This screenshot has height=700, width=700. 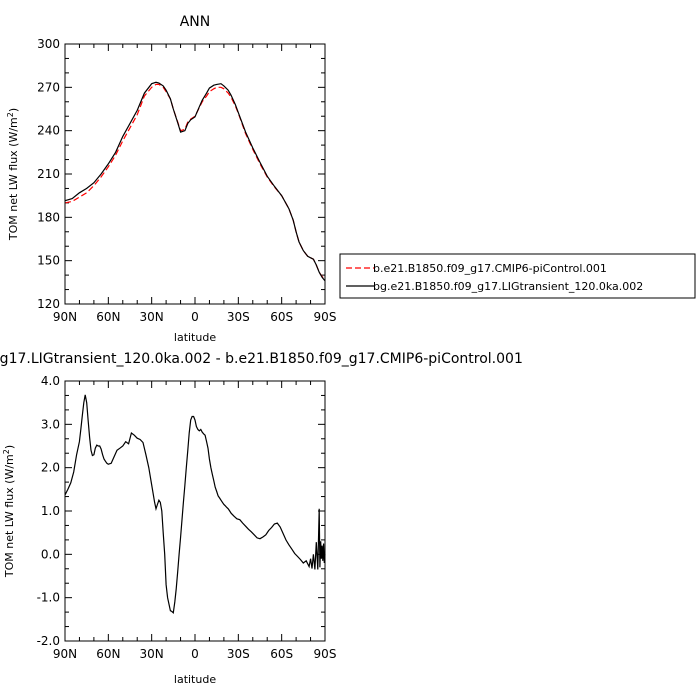 I want to click on top-x-tick-labels: 90N 60N 30N 0 30S 60S 90S, so click(x=195, y=317).